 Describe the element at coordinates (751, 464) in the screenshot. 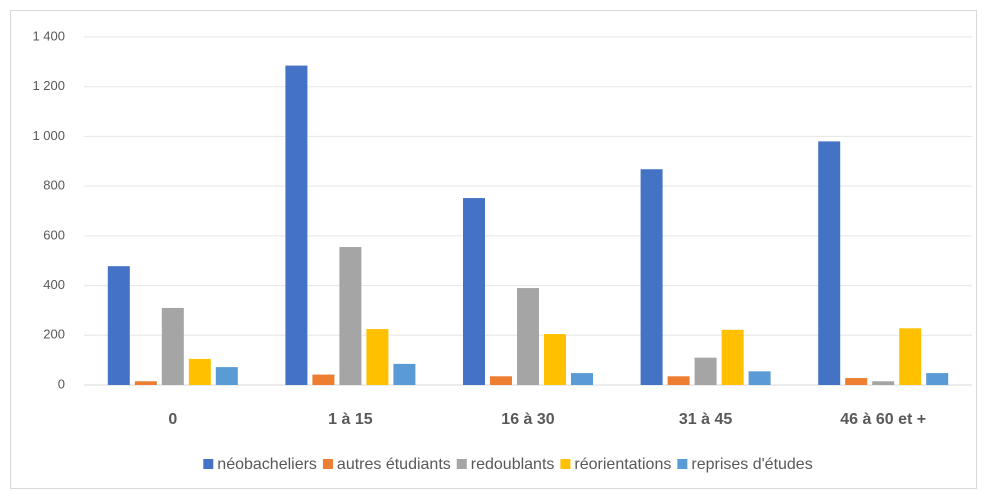

I see `legend-label: reprises d'études` at that location.